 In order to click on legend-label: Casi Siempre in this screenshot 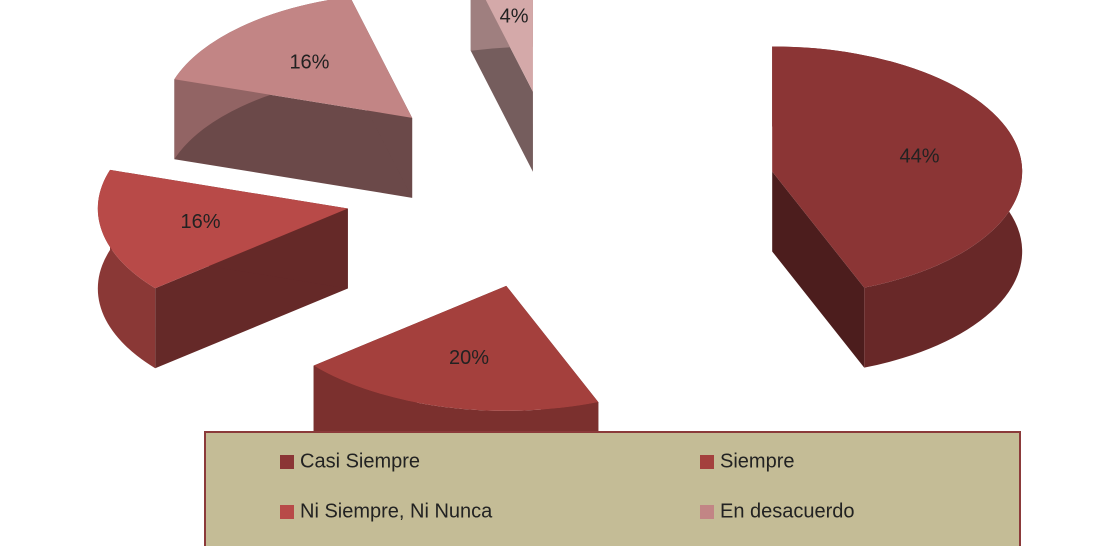, I will do `click(360, 461)`.